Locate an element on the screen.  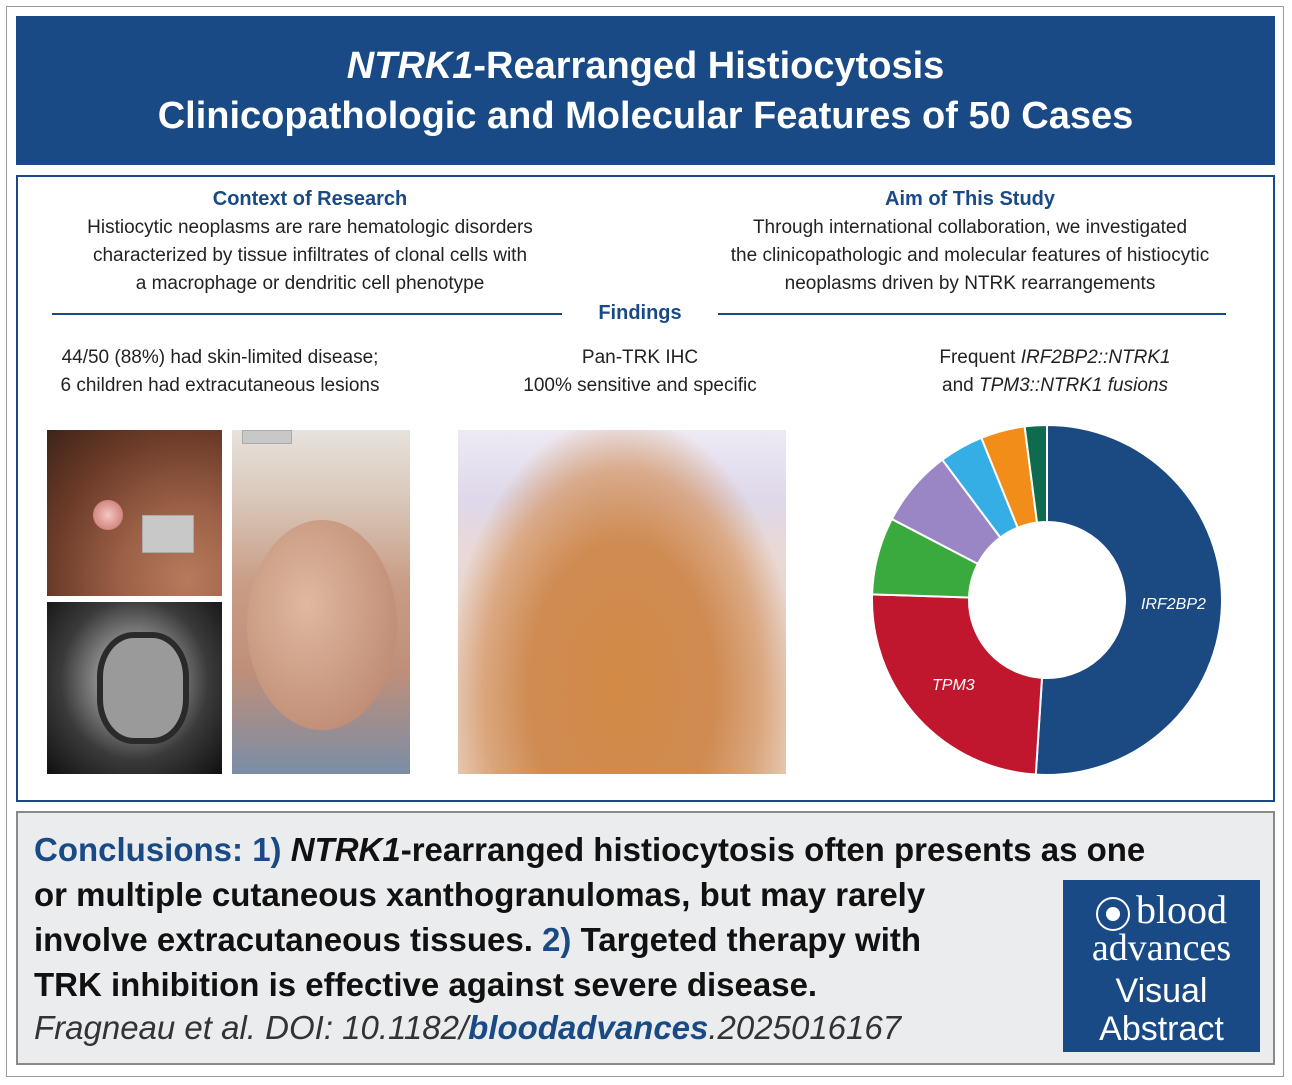
logo-line-1: blood is located at coordinates (1161, 909).